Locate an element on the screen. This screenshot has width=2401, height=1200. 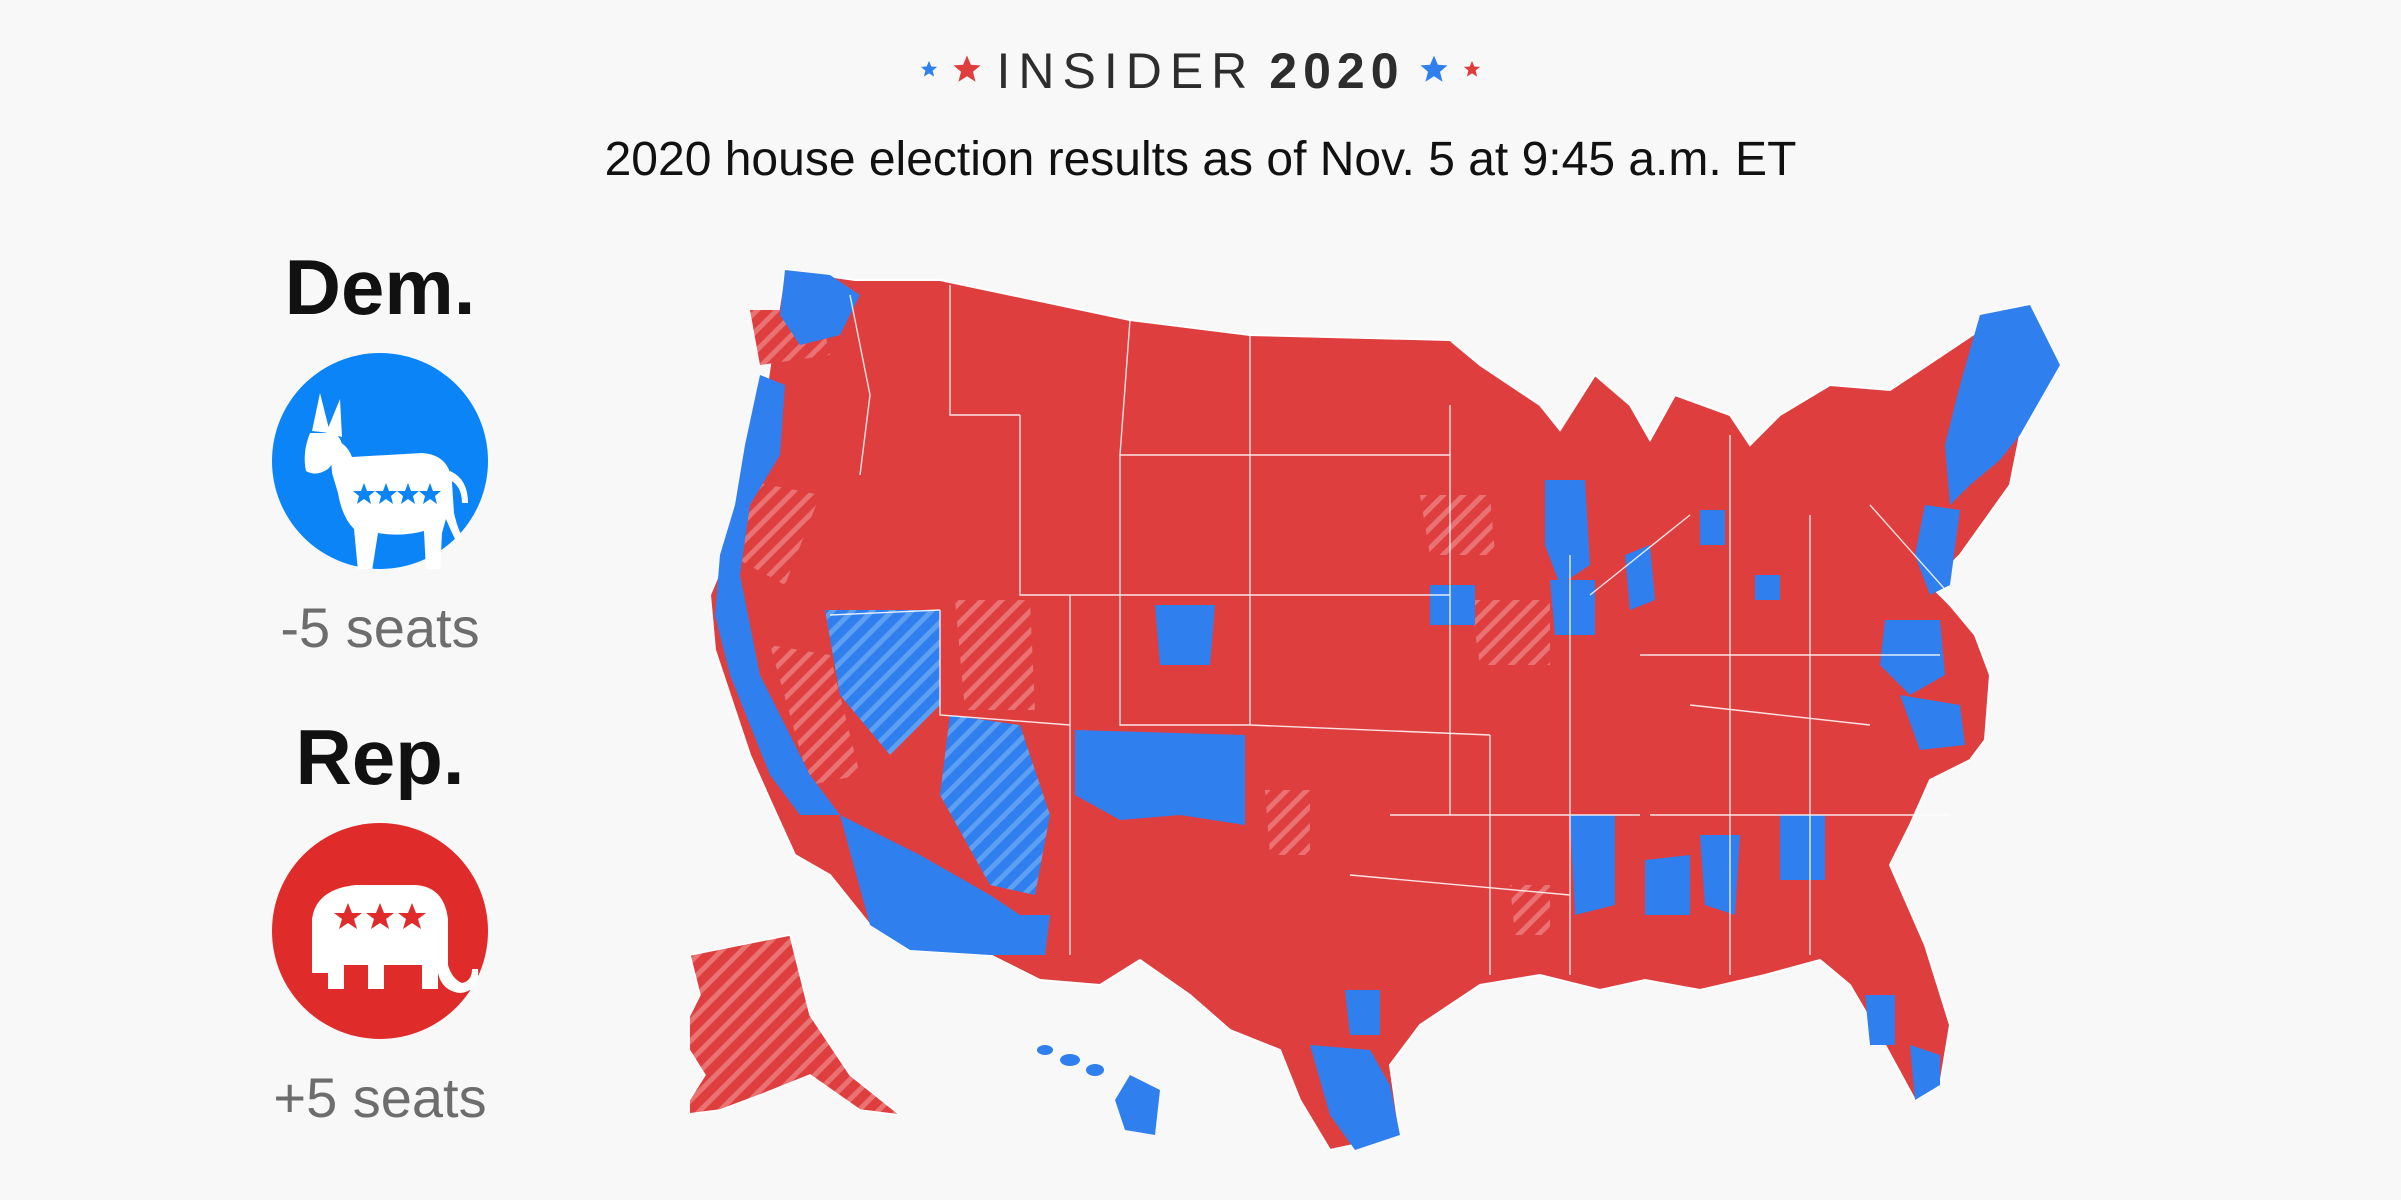
dem-mid-atlantic is located at coordinates (1912, 657).